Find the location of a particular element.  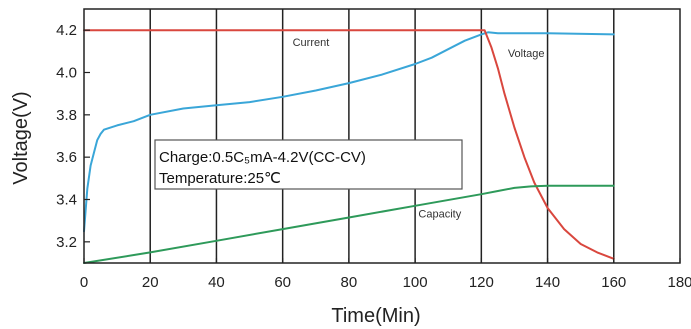

y-tick-label-3.4: 3.4 is located at coordinates (66, 200).